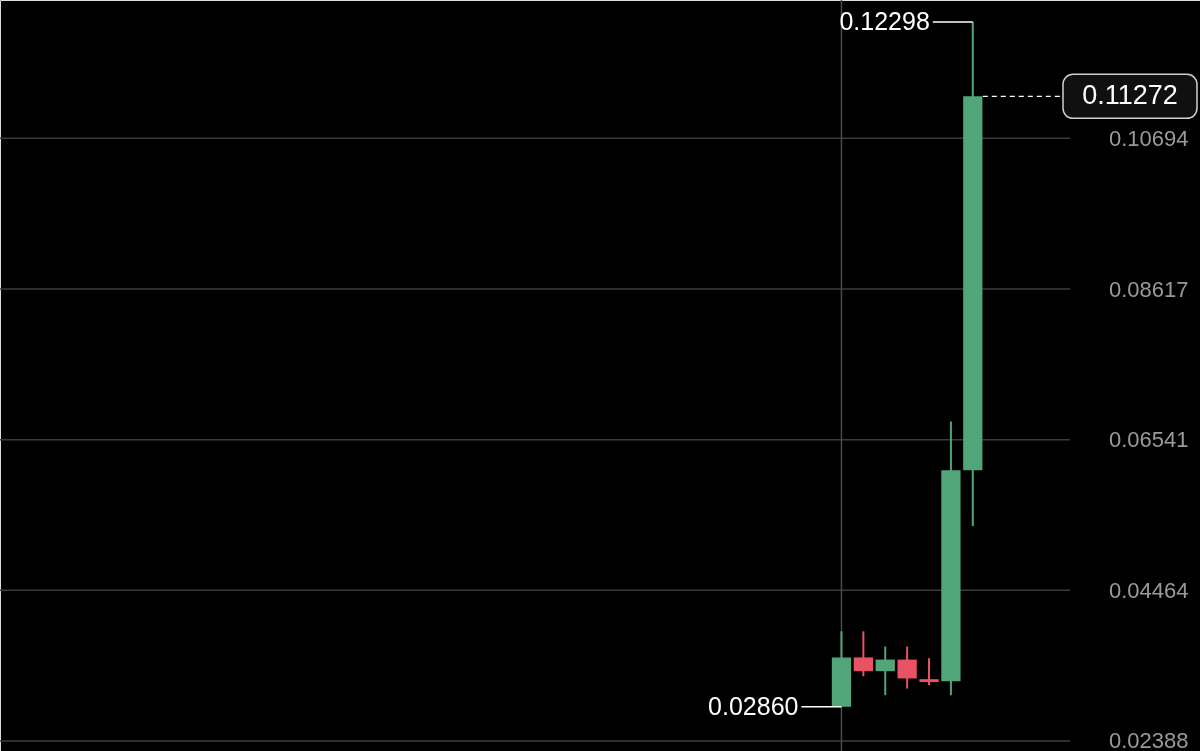  Describe the element at coordinates (1148, 138) in the screenshot. I see `y-tick-label: 0.10694` at that location.